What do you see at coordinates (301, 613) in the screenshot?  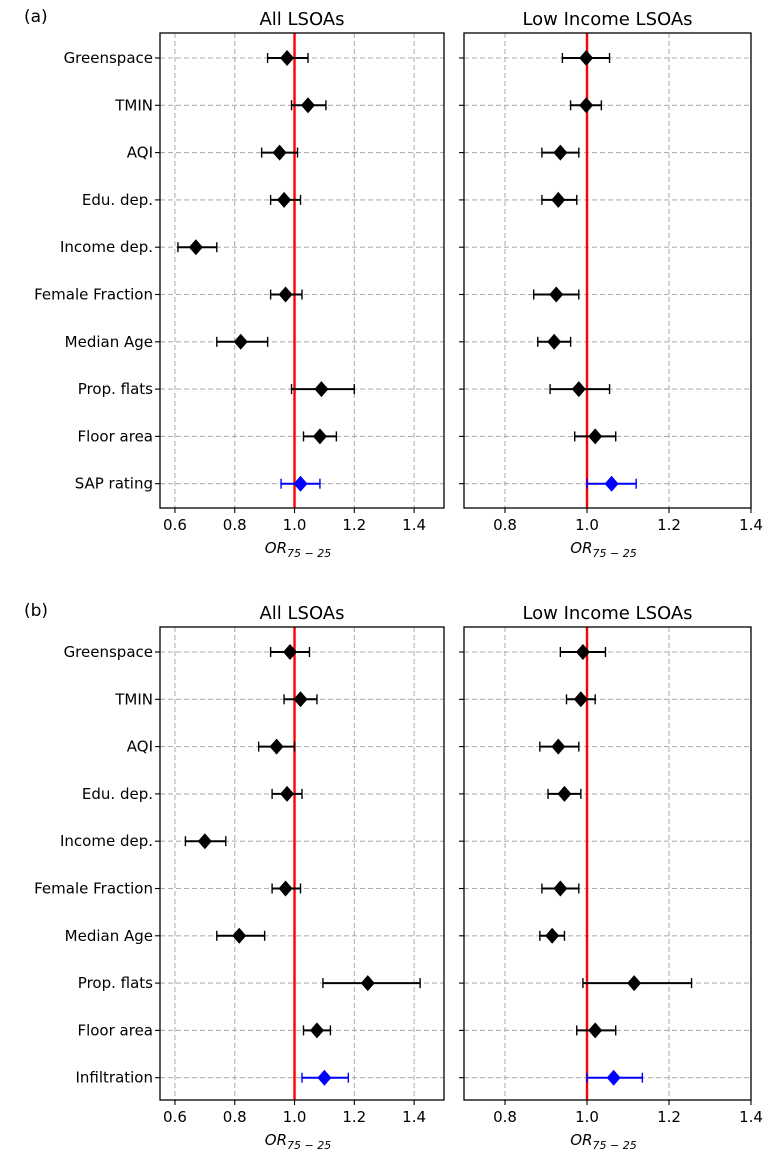 I see `panel-title: All LSOAs` at bounding box center [301, 613].